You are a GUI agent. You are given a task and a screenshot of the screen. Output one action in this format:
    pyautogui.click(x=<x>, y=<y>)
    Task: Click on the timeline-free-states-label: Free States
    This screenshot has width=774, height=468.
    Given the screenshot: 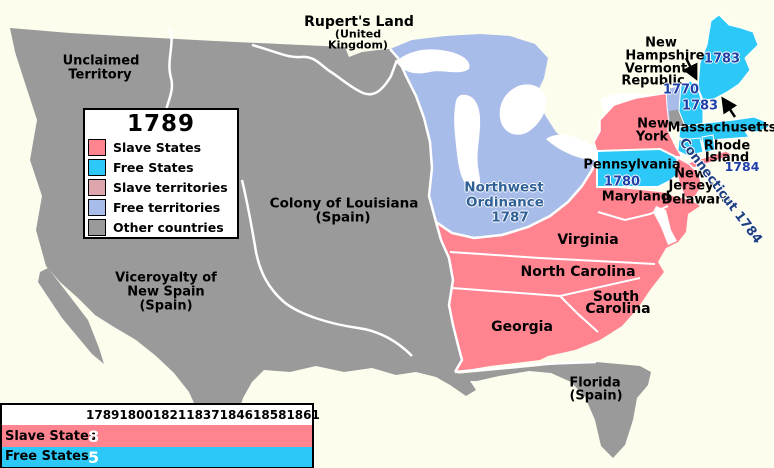 What is the action you would take?
    pyautogui.click(x=47, y=456)
    